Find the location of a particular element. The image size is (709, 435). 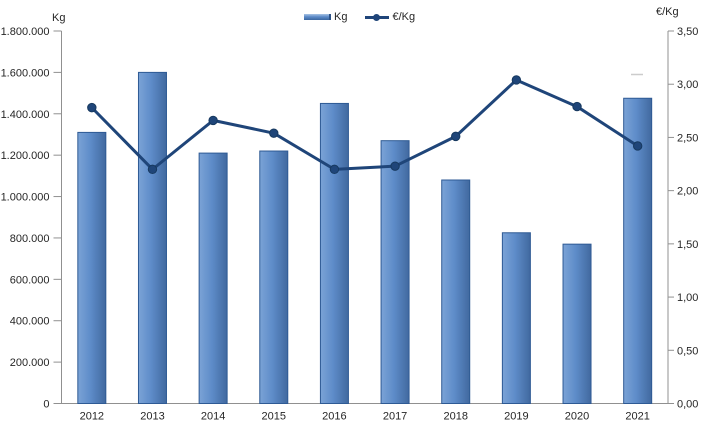

bar-2014 is located at coordinates (213, 278).